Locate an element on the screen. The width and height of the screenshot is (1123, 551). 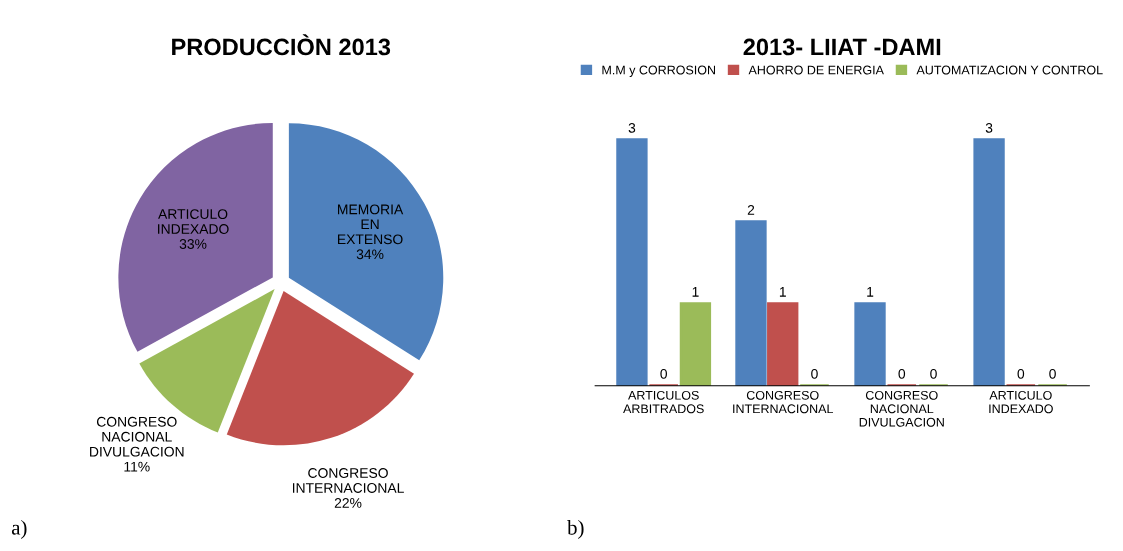
data-label: 2 is located at coordinates (751, 209).